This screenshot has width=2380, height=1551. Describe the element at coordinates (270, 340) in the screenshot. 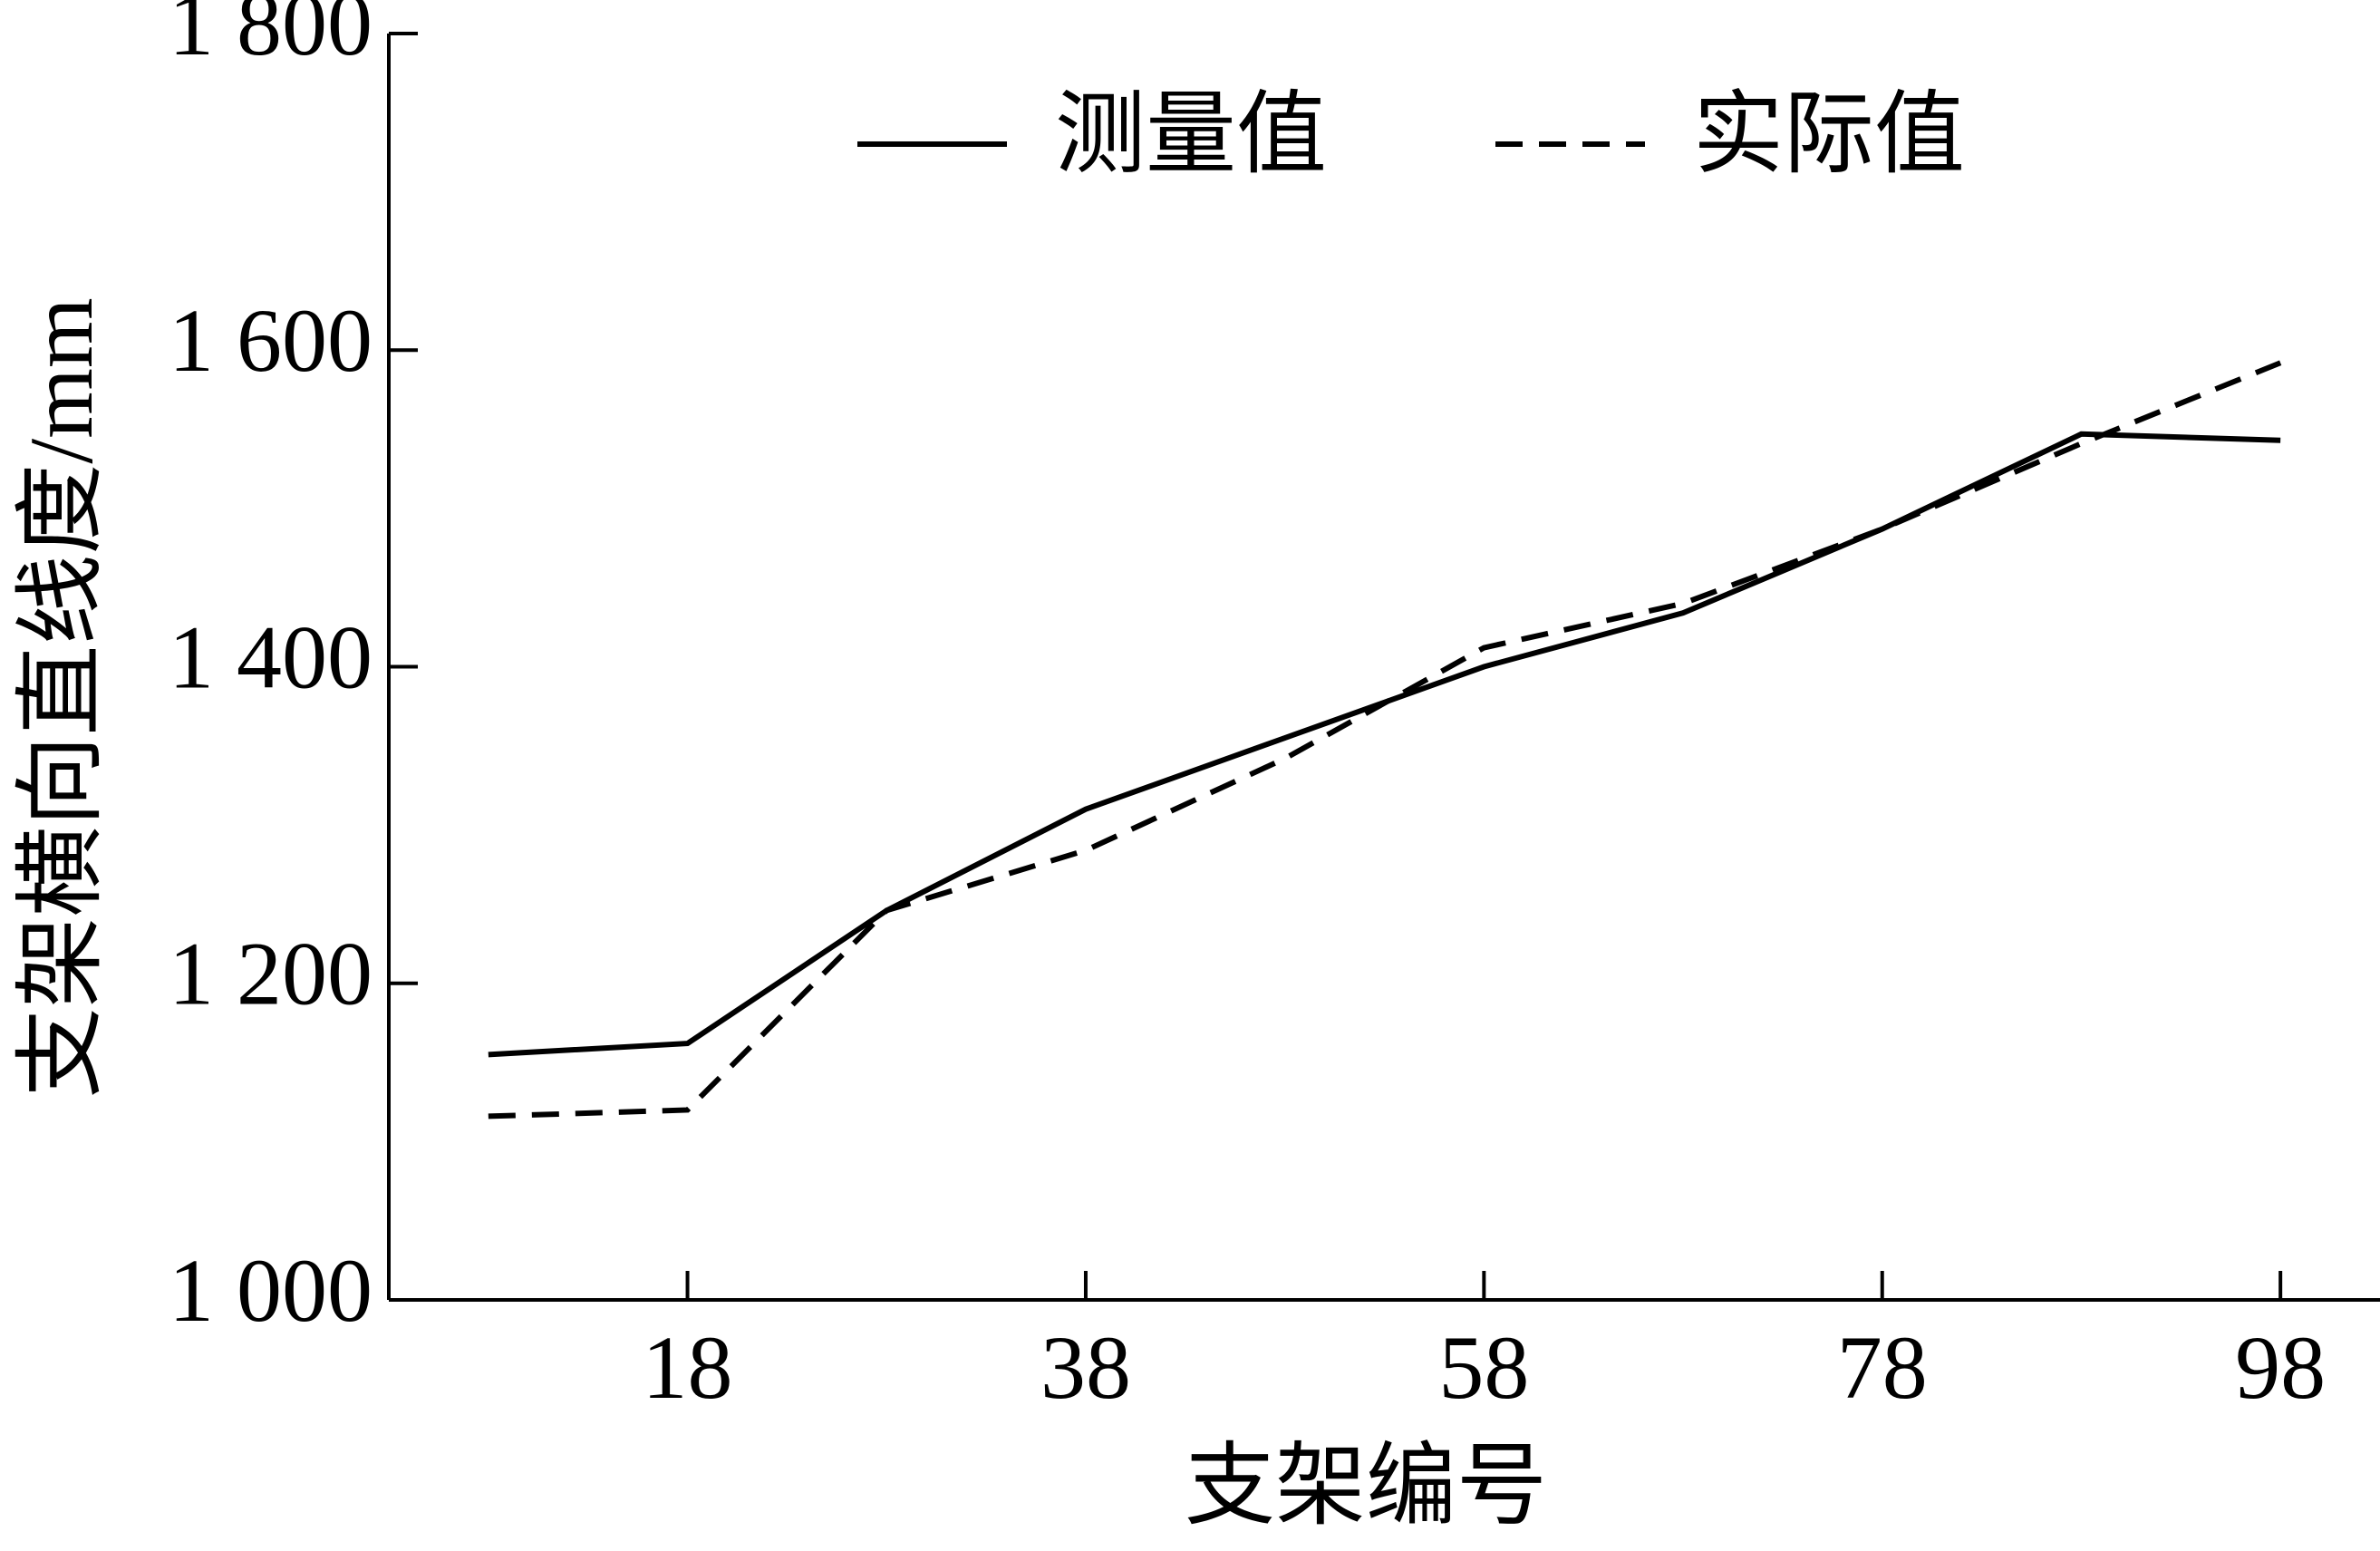

I see `y-tick-label: 1 600` at that location.